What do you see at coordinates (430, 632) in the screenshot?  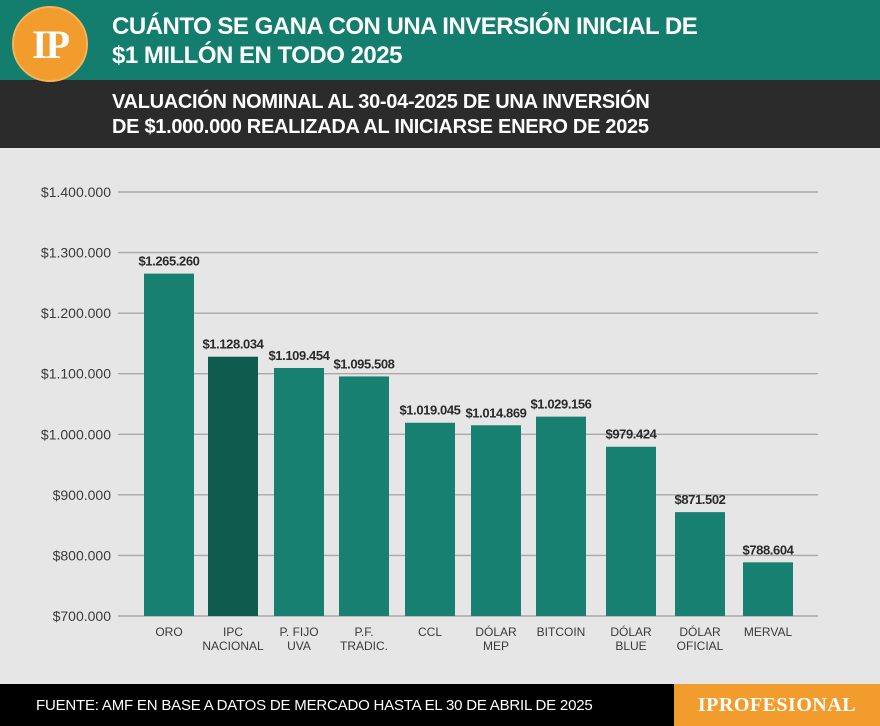 I see `category-label: CCL` at bounding box center [430, 632].